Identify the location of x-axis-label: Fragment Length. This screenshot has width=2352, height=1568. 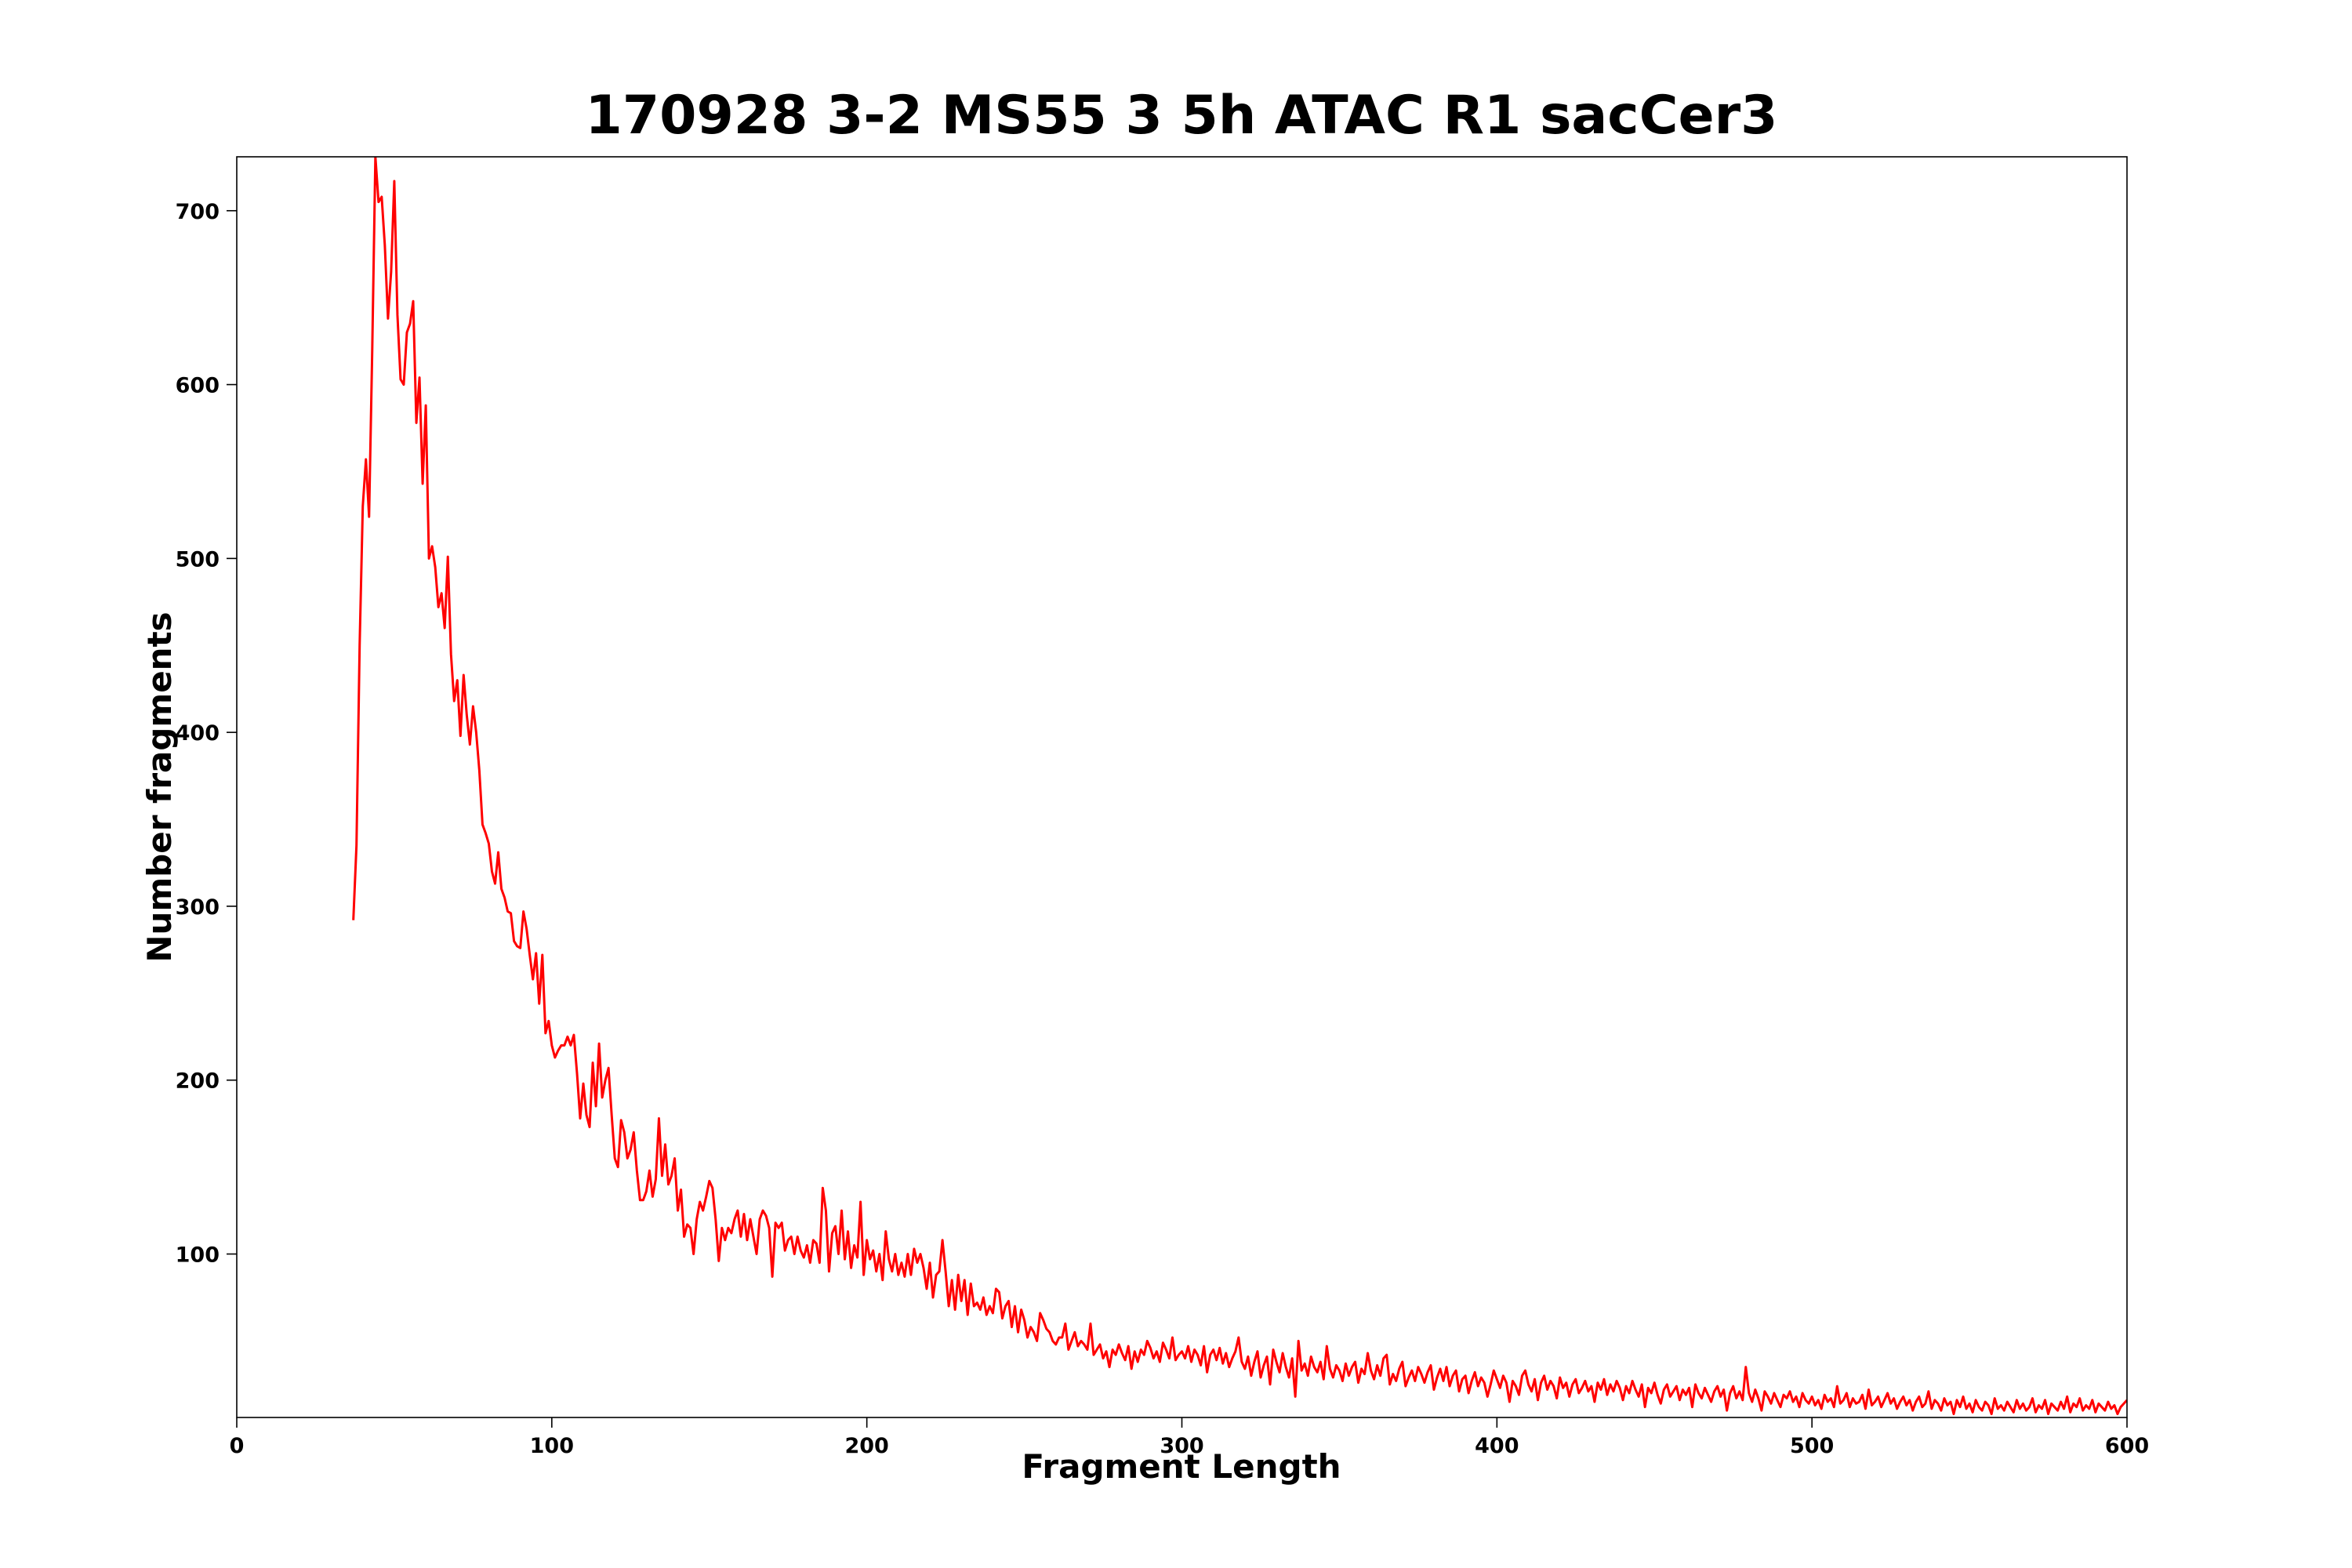
(1181, 1466).